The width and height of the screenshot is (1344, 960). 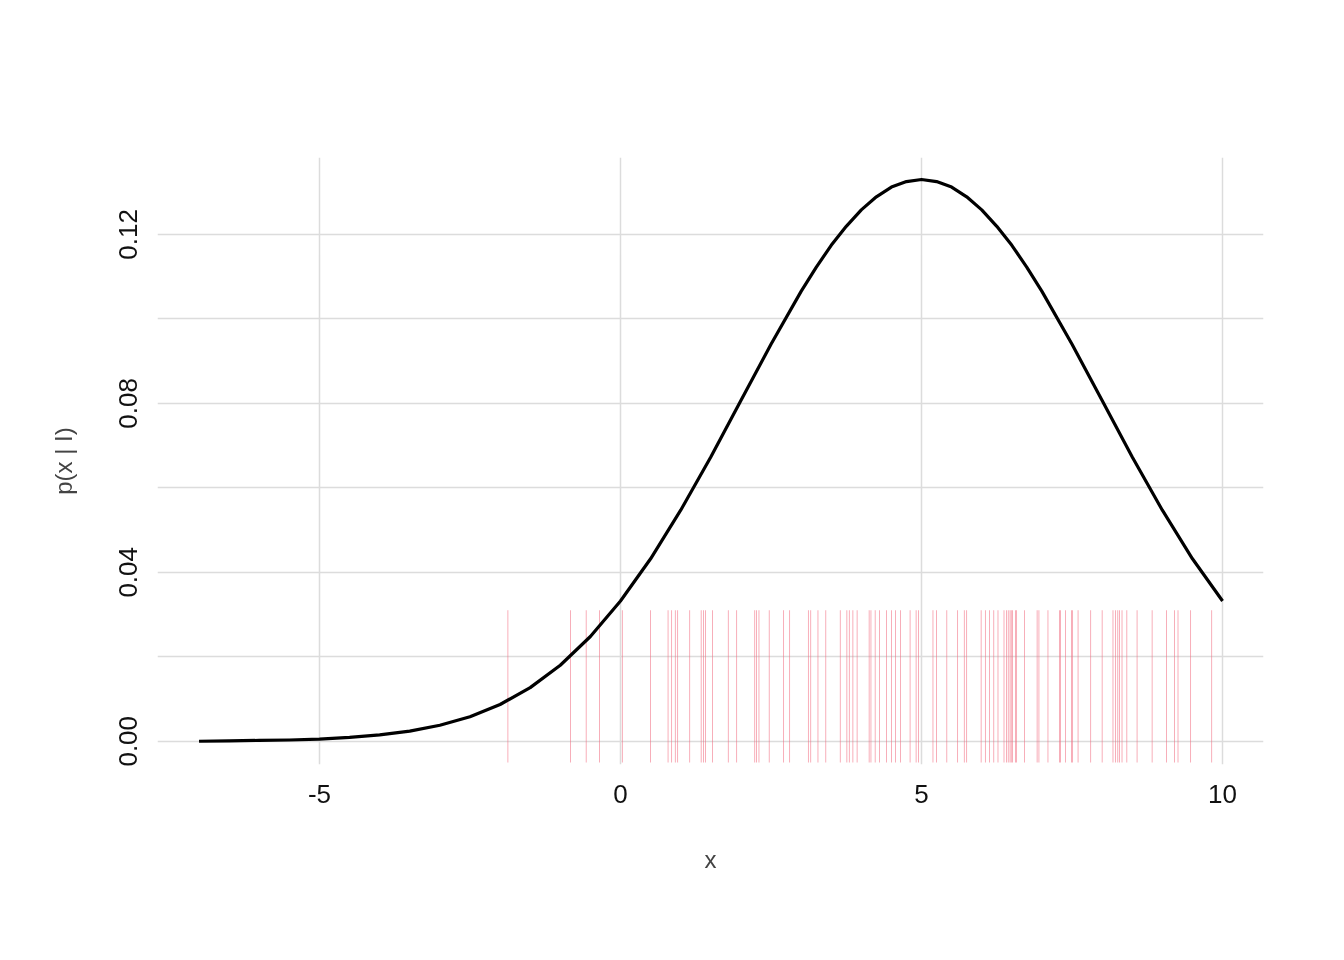 I want to click on x-tick-label: -5, so click(x=319, y=793).